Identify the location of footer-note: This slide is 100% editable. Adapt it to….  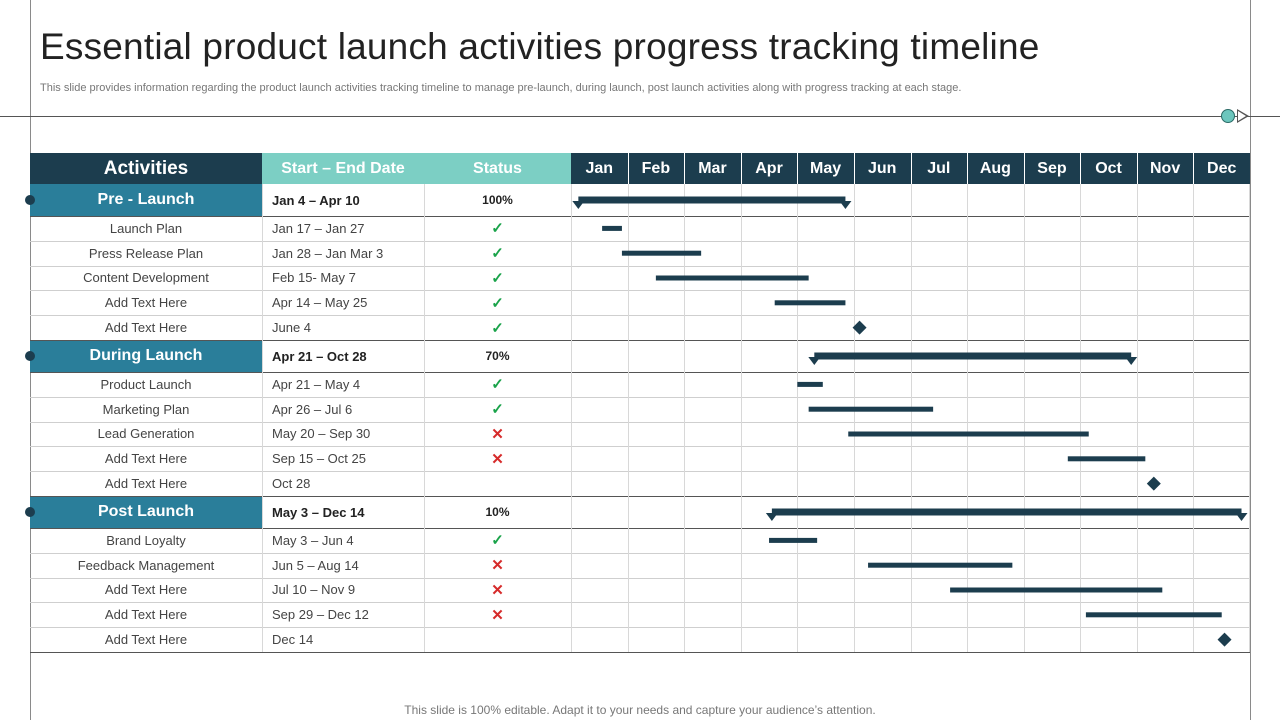
(640, 710).